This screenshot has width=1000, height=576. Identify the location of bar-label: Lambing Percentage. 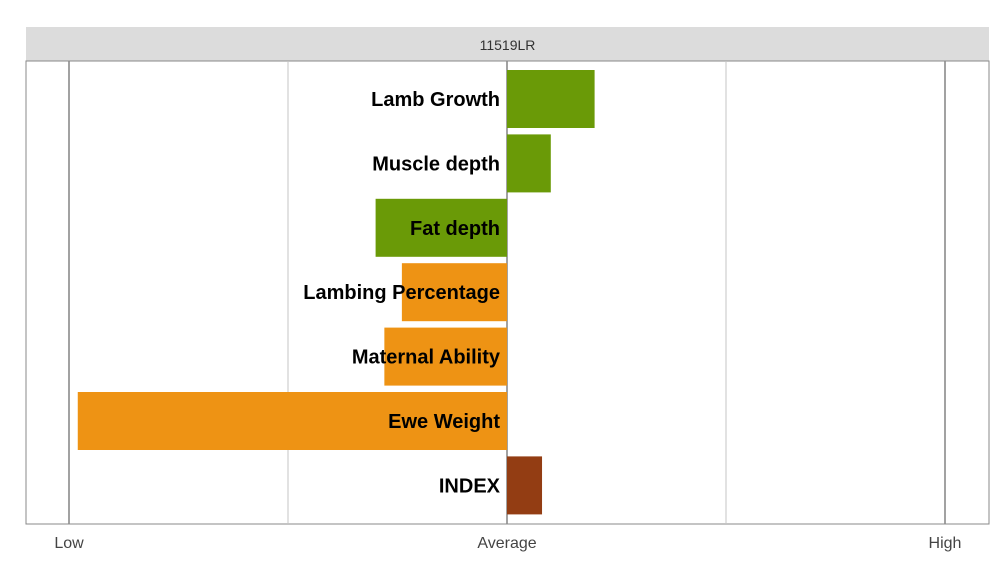
(401, 293).